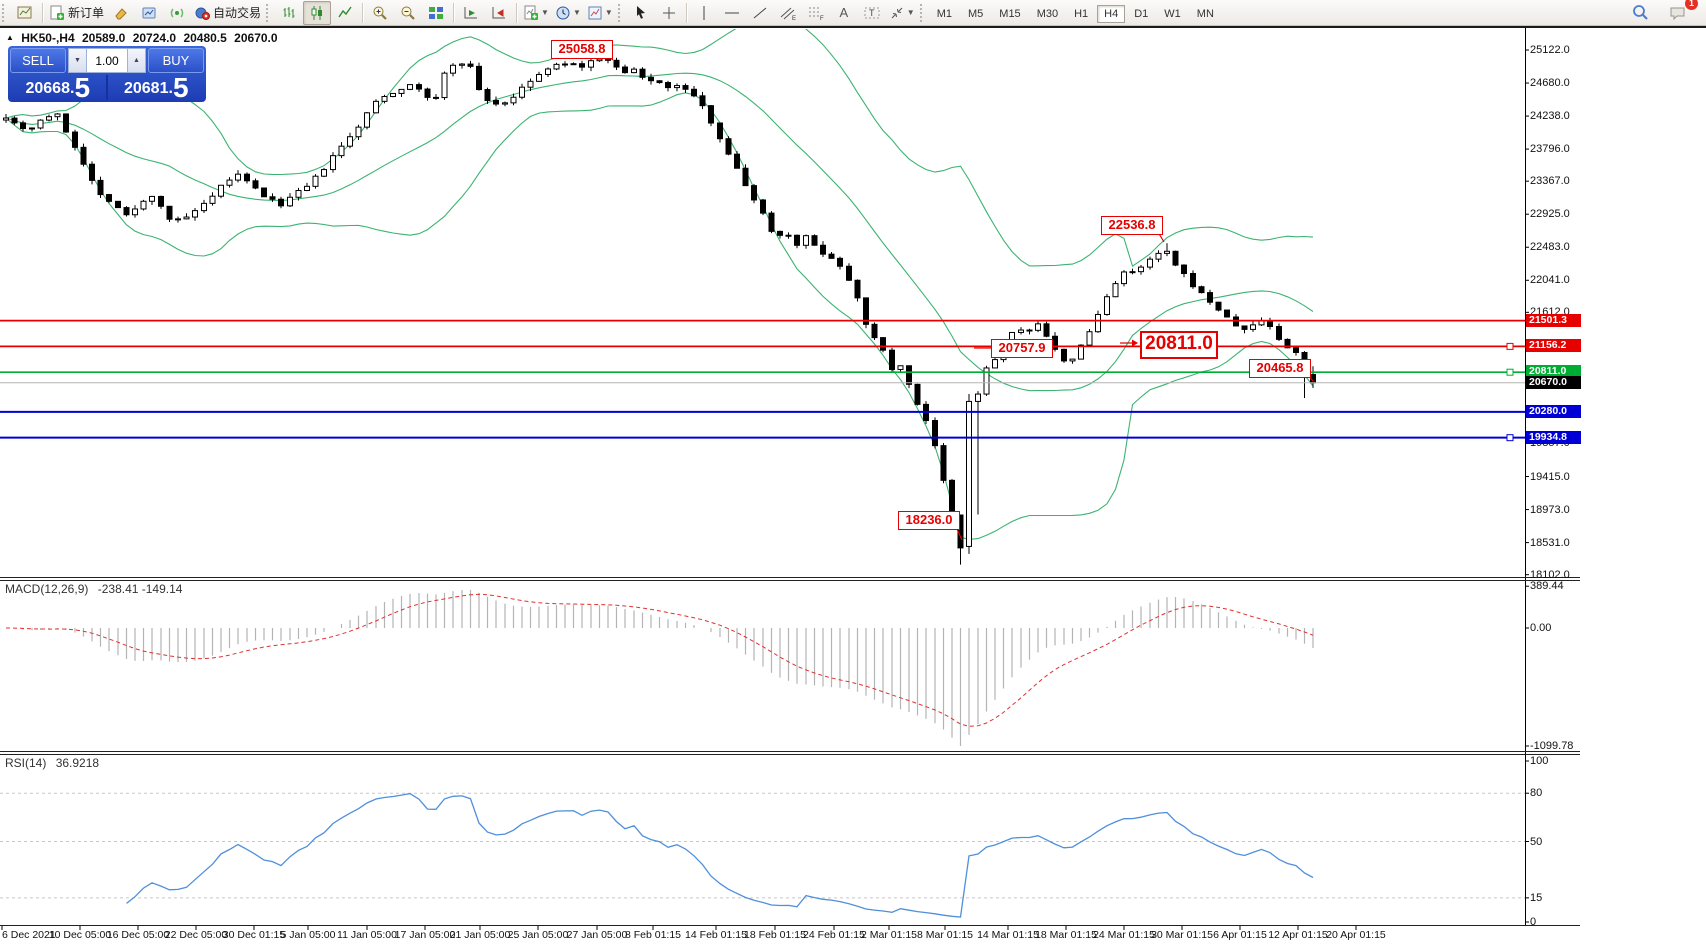 This screenshot has height=946, width=1706. Describe the element at coordinates (471, 13) in the screenshot. I see `auto-scroll-icon` at that location.